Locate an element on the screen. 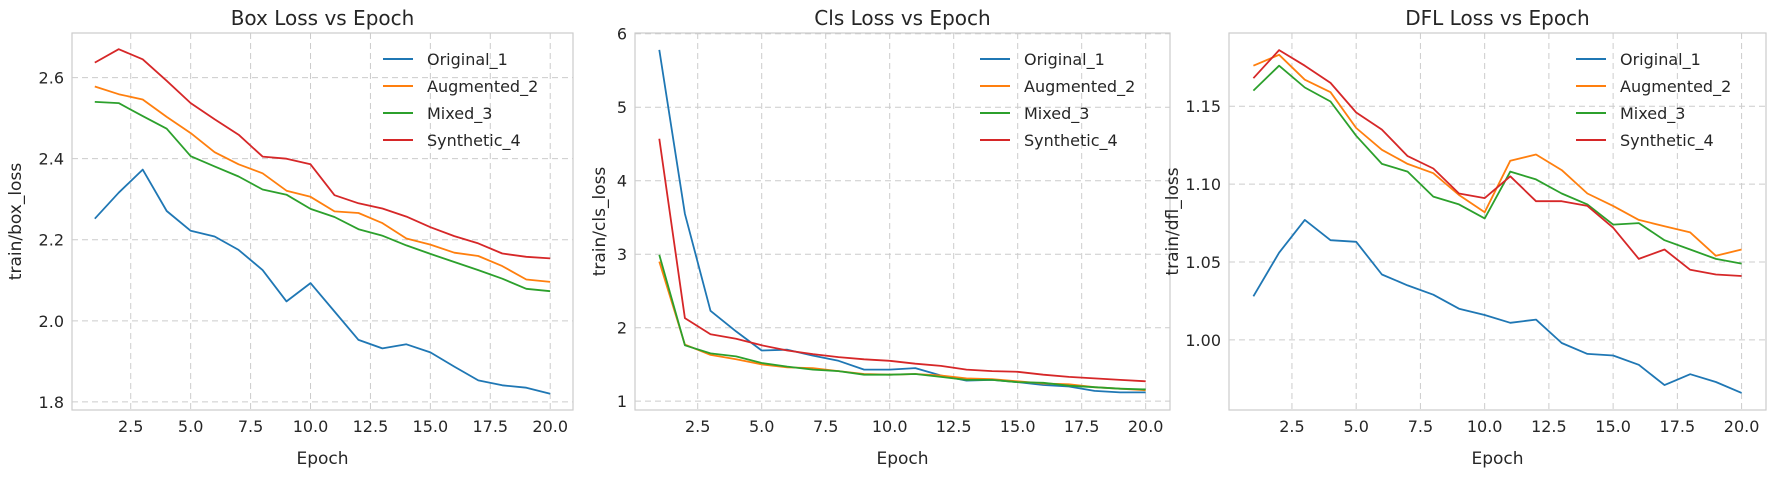  y-axis-label: train/dfl_loss is located at coordinates (1173, 221).